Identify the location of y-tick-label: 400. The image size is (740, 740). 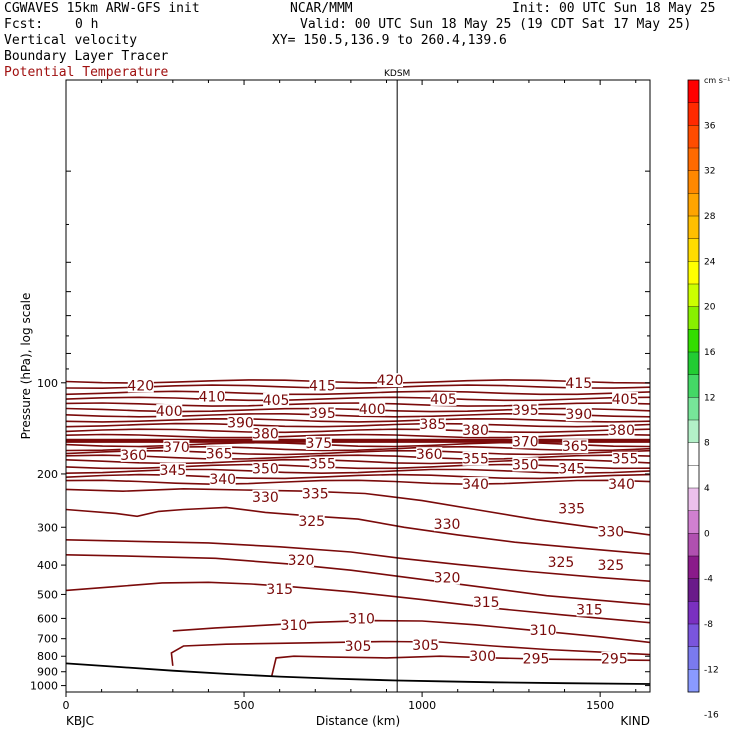
(47, 565).